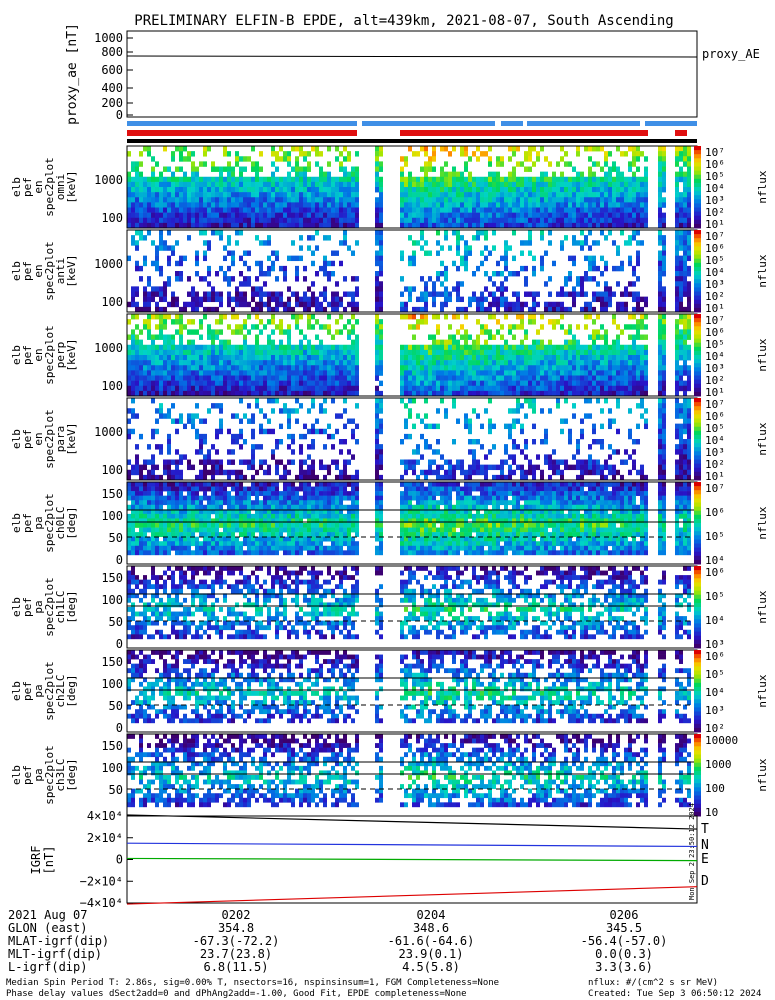 This screenshot has width=775, height=1000. I want to click on panel-ylabel-line: para, so click(60, 439).